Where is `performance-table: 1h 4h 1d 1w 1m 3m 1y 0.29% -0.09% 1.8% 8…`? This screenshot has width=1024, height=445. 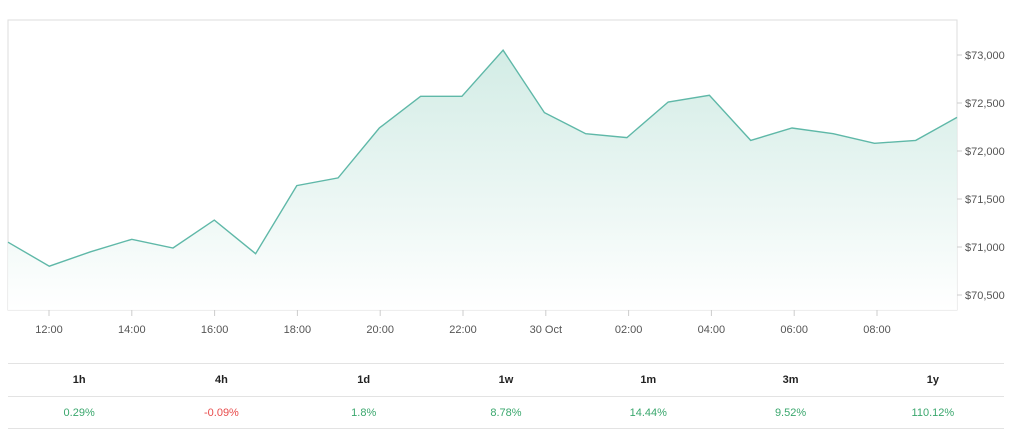 performance-table: 1h 4h 1d 1w 1m 3m 1y 0.29% -0.09% 1.8% 8… is located at coordinates (506, 396).